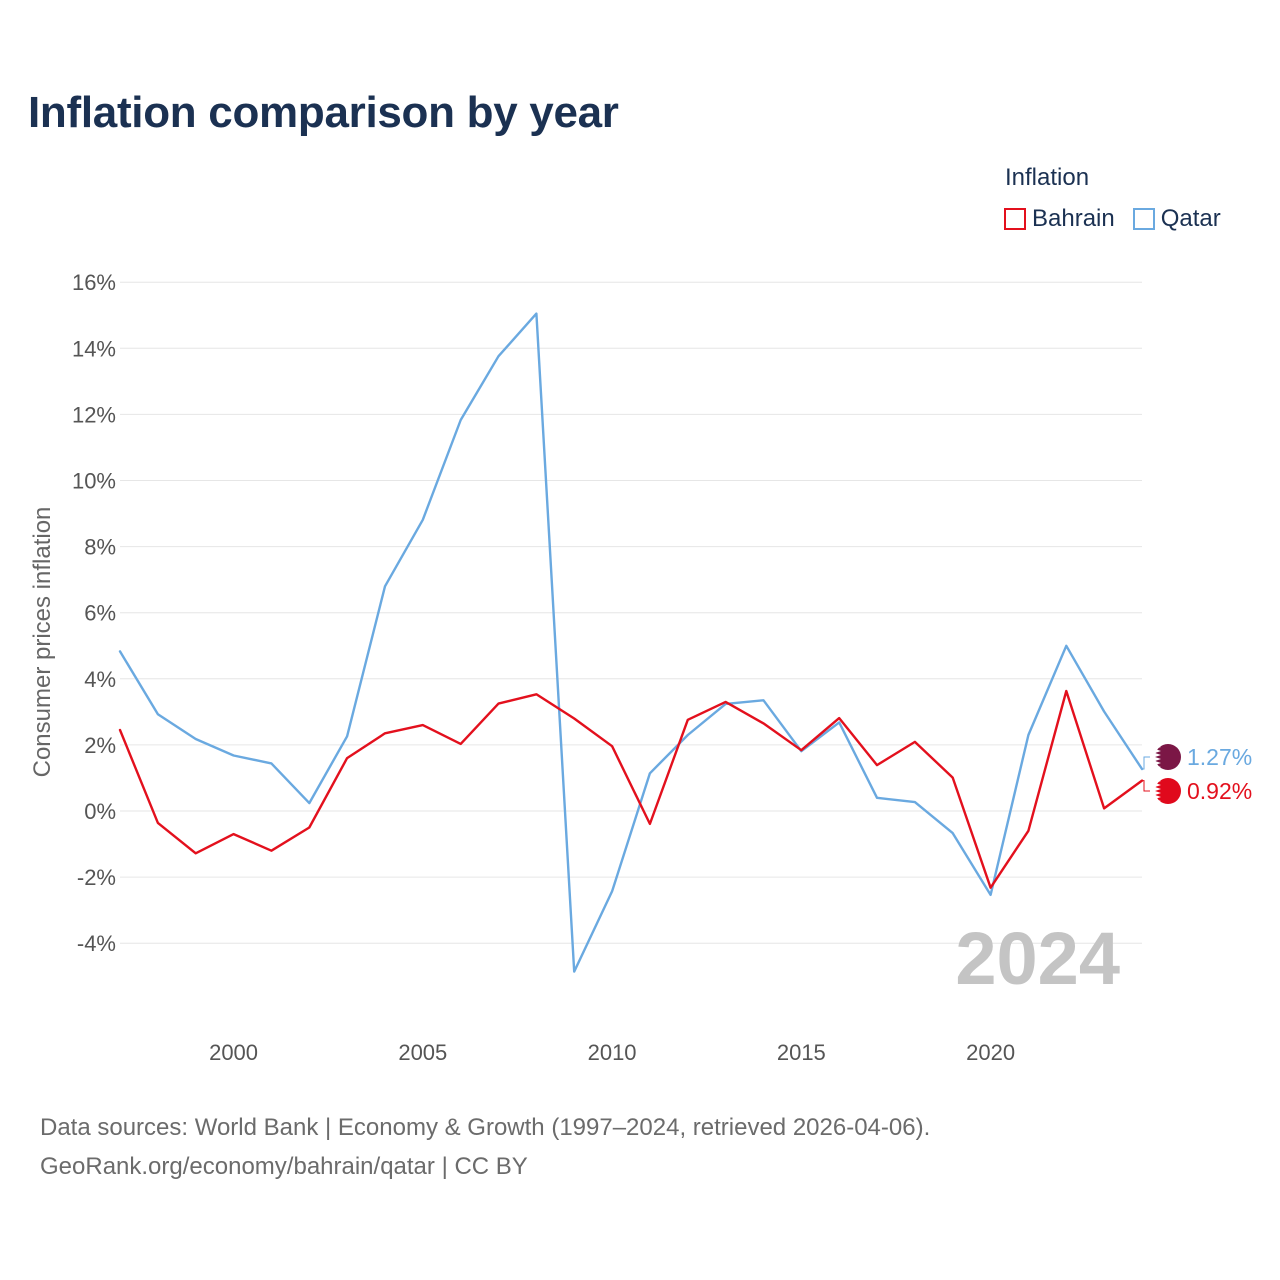 This screenshot has width=1280, height=1280. I want to click on legend-swatch-bahrain, so click(1015, 219).